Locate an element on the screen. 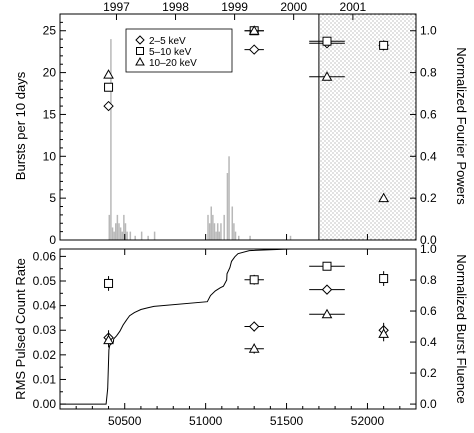  legend-label-2: 5–10 keV is located at coordinates (170, 52).